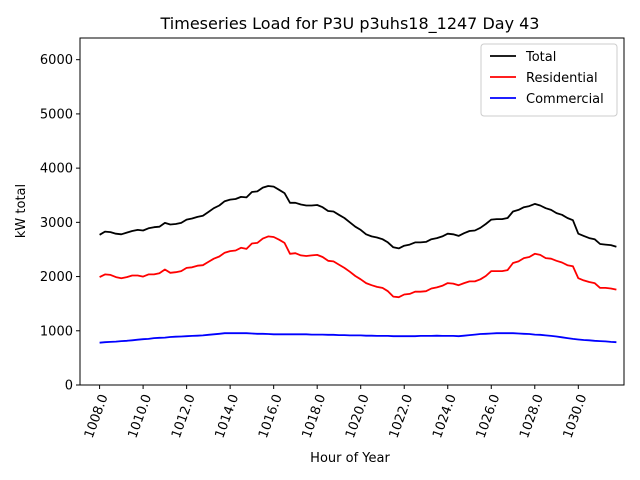 The height and width of the screenshot is (480, 640). I want to click on legend-label-residential: Residential, so click(562, 78).